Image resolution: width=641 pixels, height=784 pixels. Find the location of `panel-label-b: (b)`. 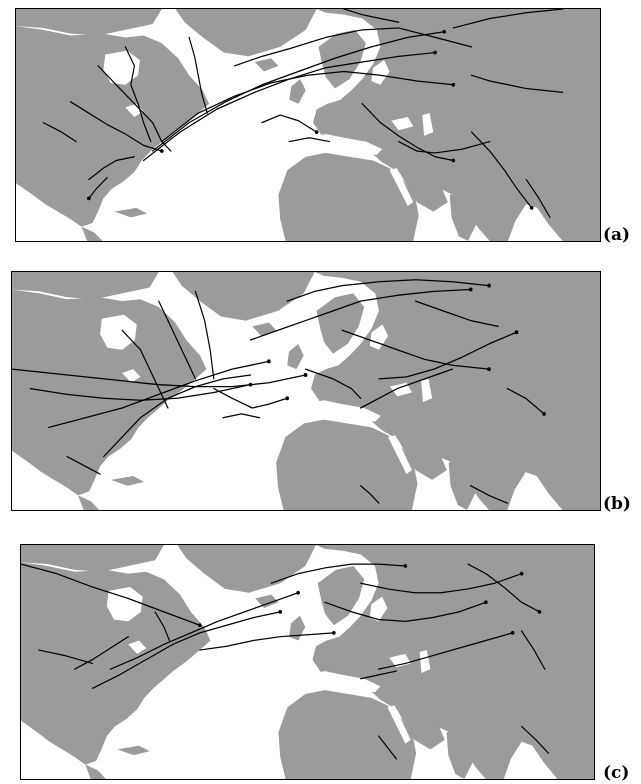

panel-label-b: (b) is located at coordinates (617, 504).